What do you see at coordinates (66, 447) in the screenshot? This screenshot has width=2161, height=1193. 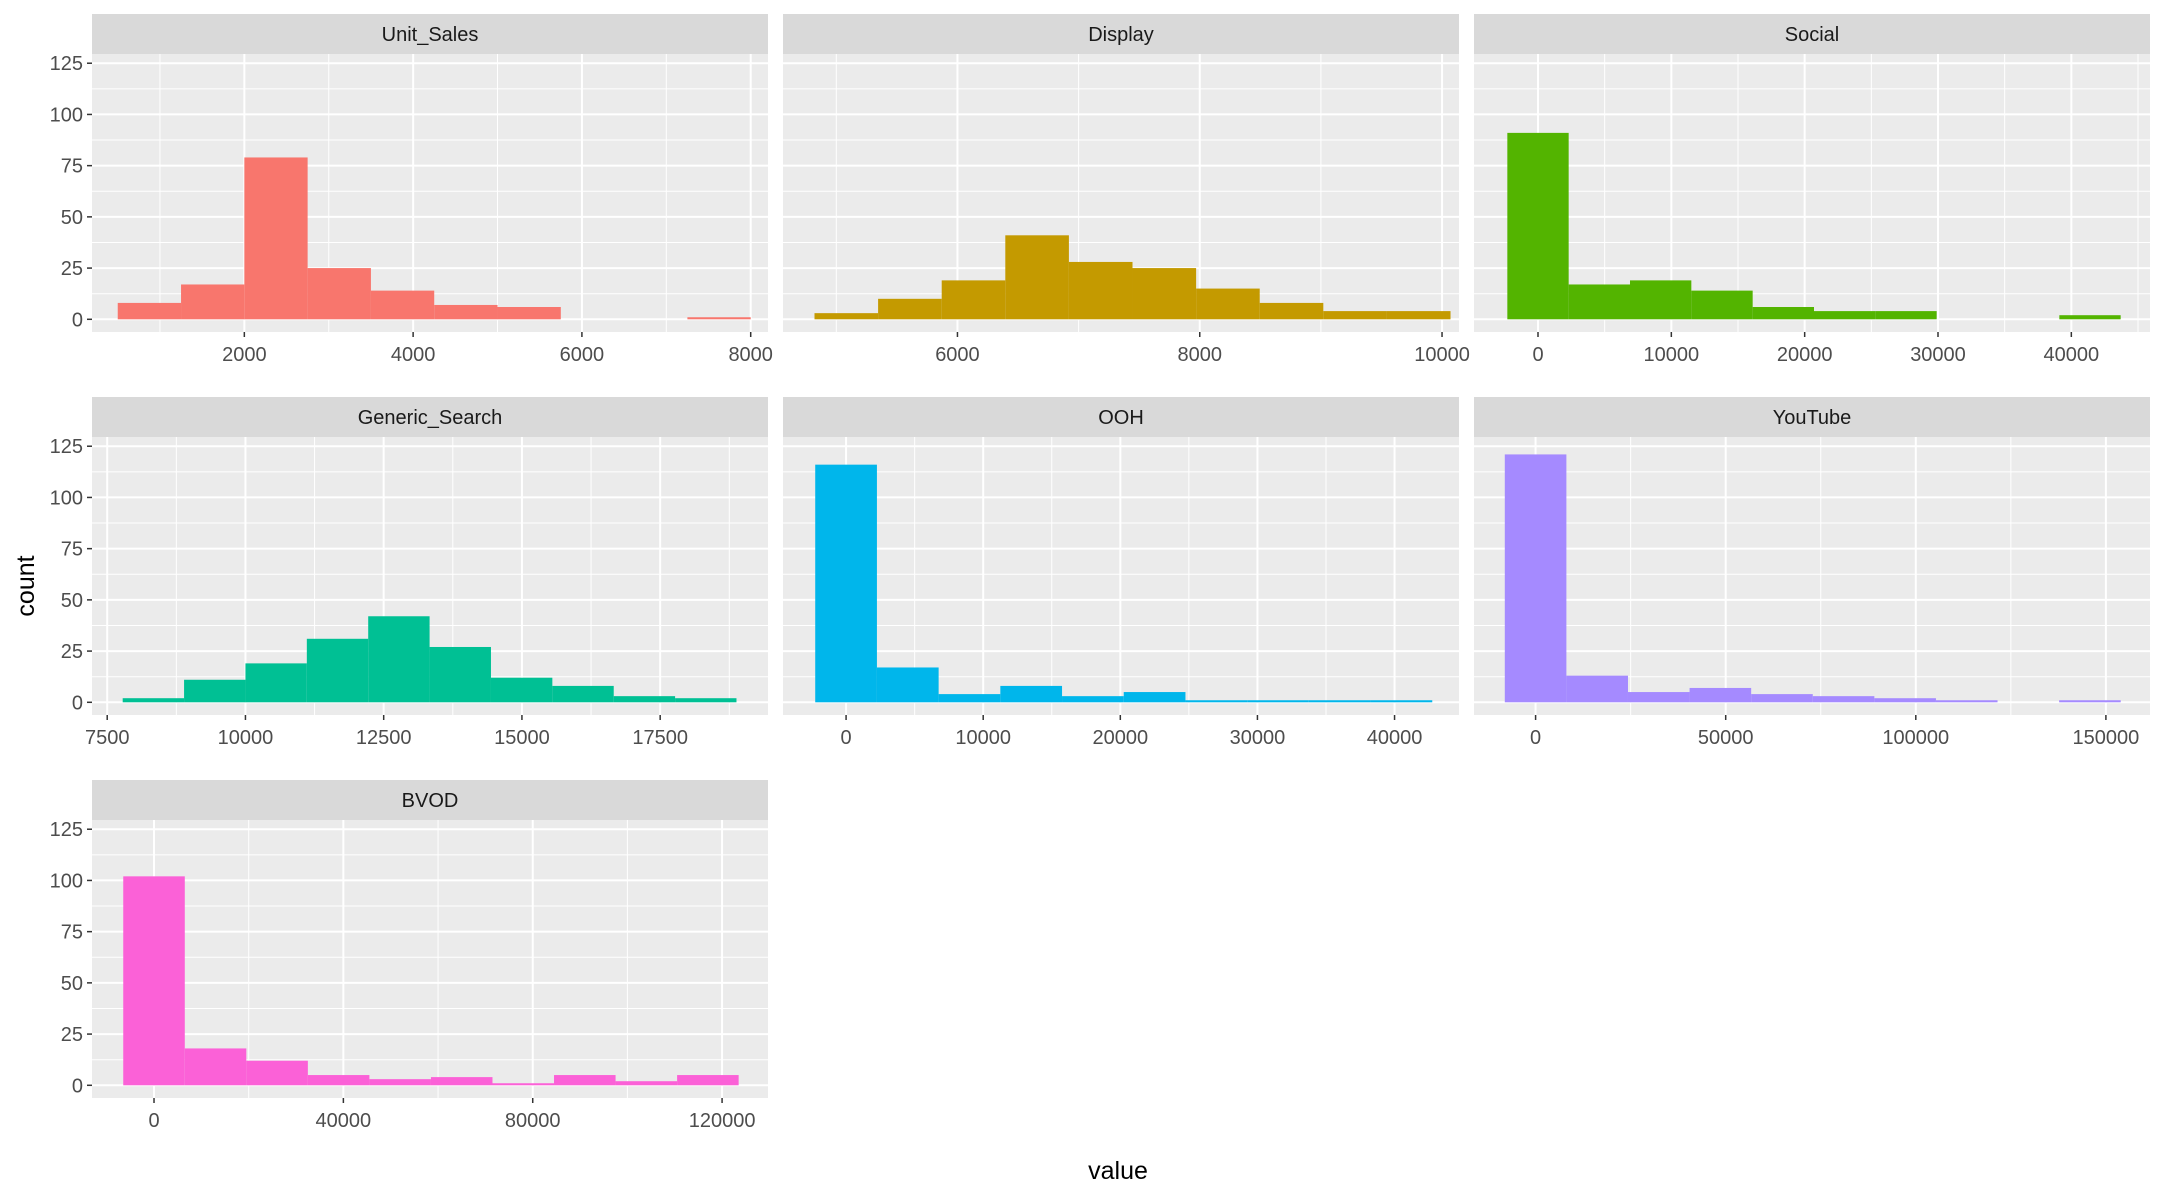 I see `y-tick-label: 125` at bounding box center [66, 447].